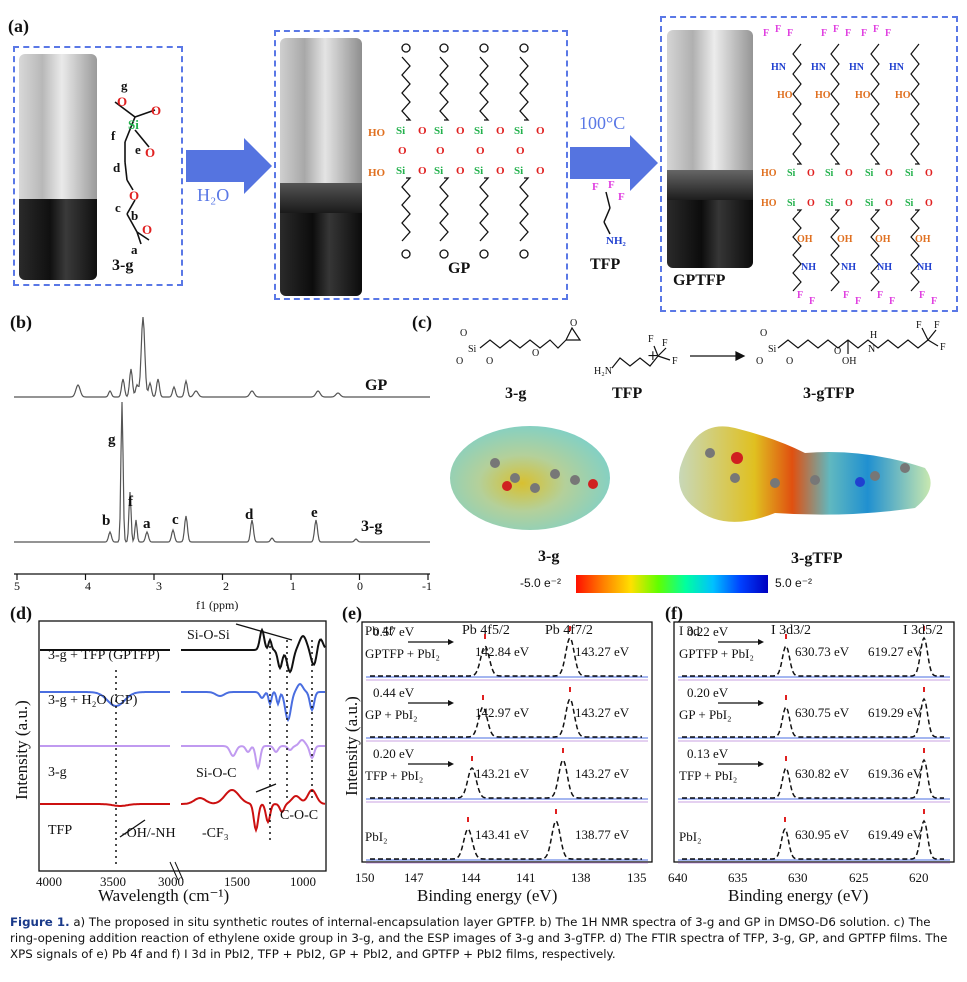 The width and height of the screenshot is (967, 982). What do you see at coordinates (502, 651) in the screenshot?
I see `xps-row-value1: 142.84 eV` at bounding box center [502, 651].